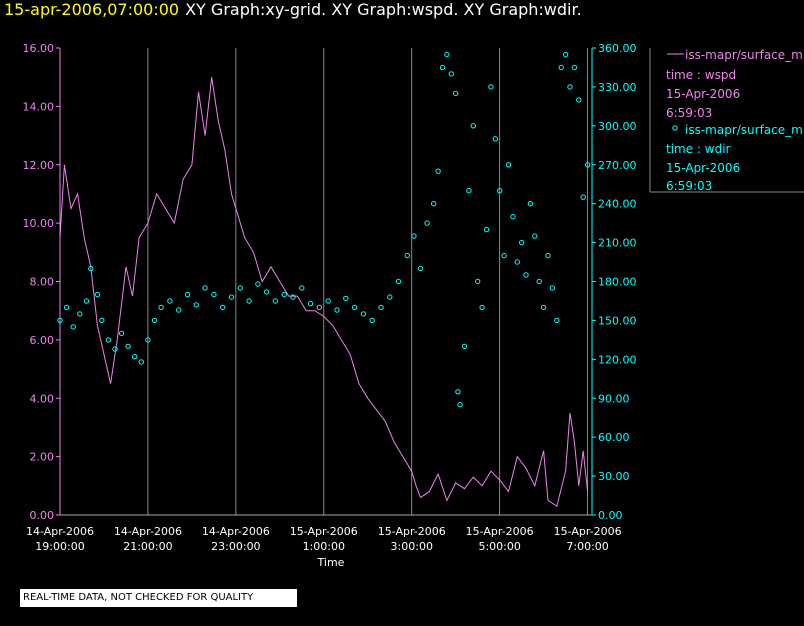  I want to click on y-right-tick-label: 30.00, so click(614, 476).